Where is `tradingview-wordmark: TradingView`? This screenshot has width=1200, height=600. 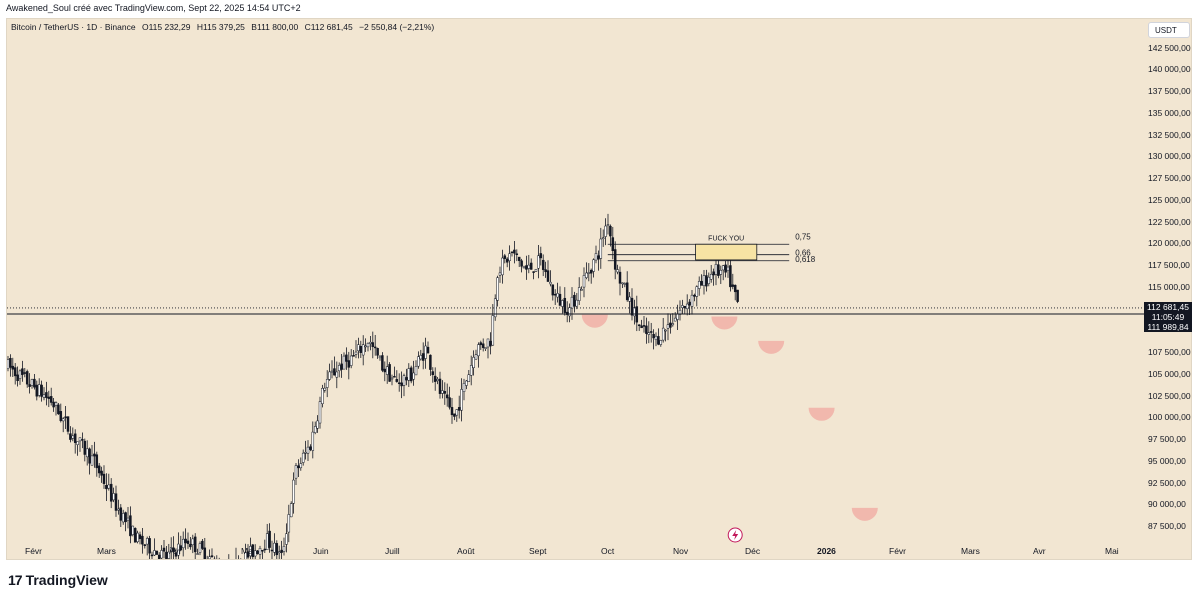
tradingview-wordmark: TradingView is located at coordinates (66, 580).